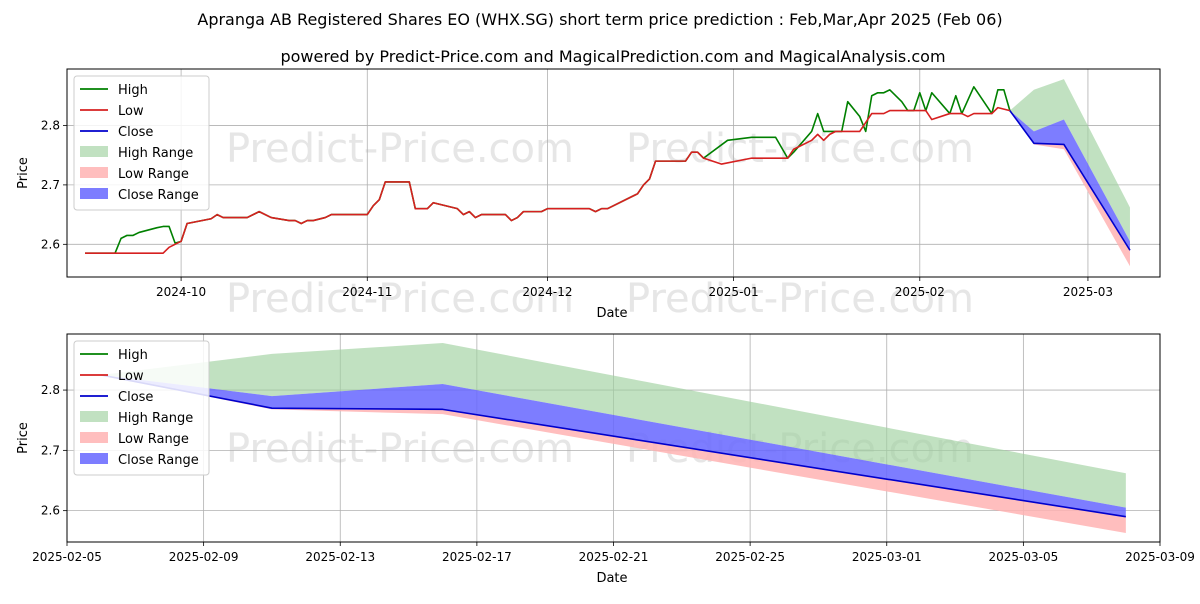  I want to click on range-areas, so click(1069, 173).